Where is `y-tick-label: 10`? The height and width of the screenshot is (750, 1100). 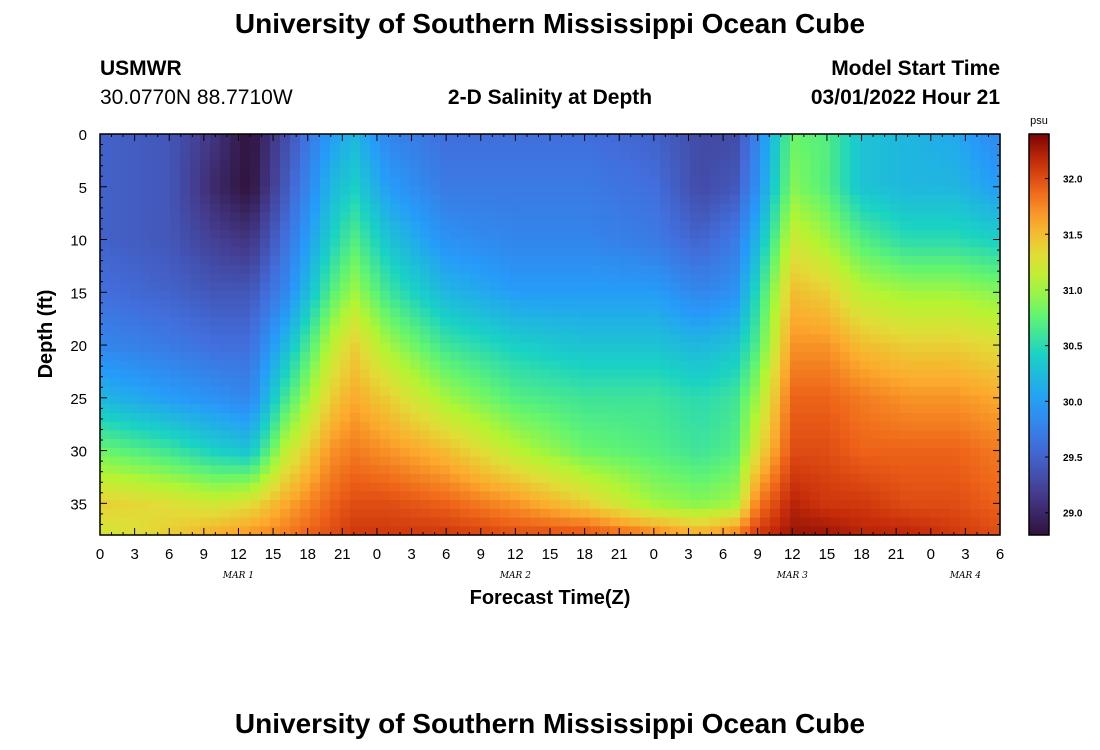 y-tick-label: 10 is located at coordinates (78, 241).